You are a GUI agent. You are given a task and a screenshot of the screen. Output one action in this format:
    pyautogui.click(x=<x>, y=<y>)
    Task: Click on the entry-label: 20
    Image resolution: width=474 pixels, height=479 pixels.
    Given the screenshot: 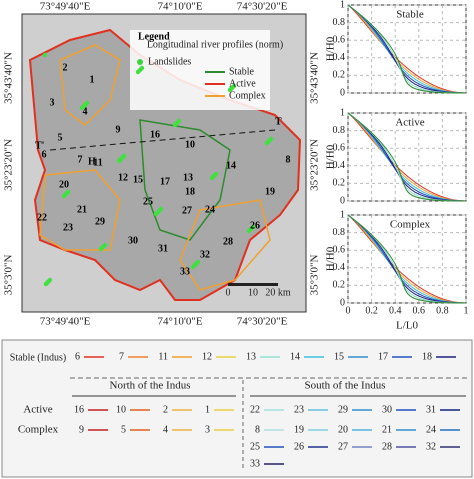 What is the action you would take?
    pyautogui.click(x=343, y=429)
    